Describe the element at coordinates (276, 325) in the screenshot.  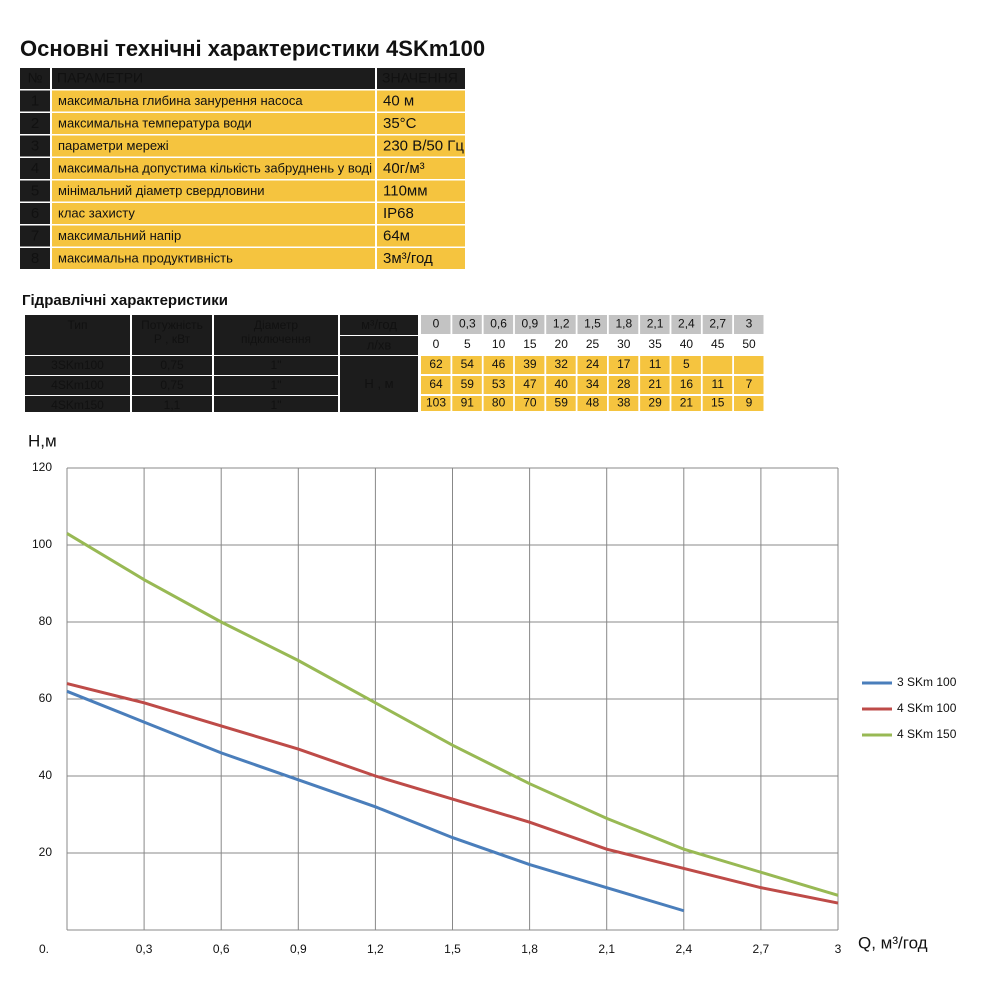
I see `header-text: Діаметр` at that location.